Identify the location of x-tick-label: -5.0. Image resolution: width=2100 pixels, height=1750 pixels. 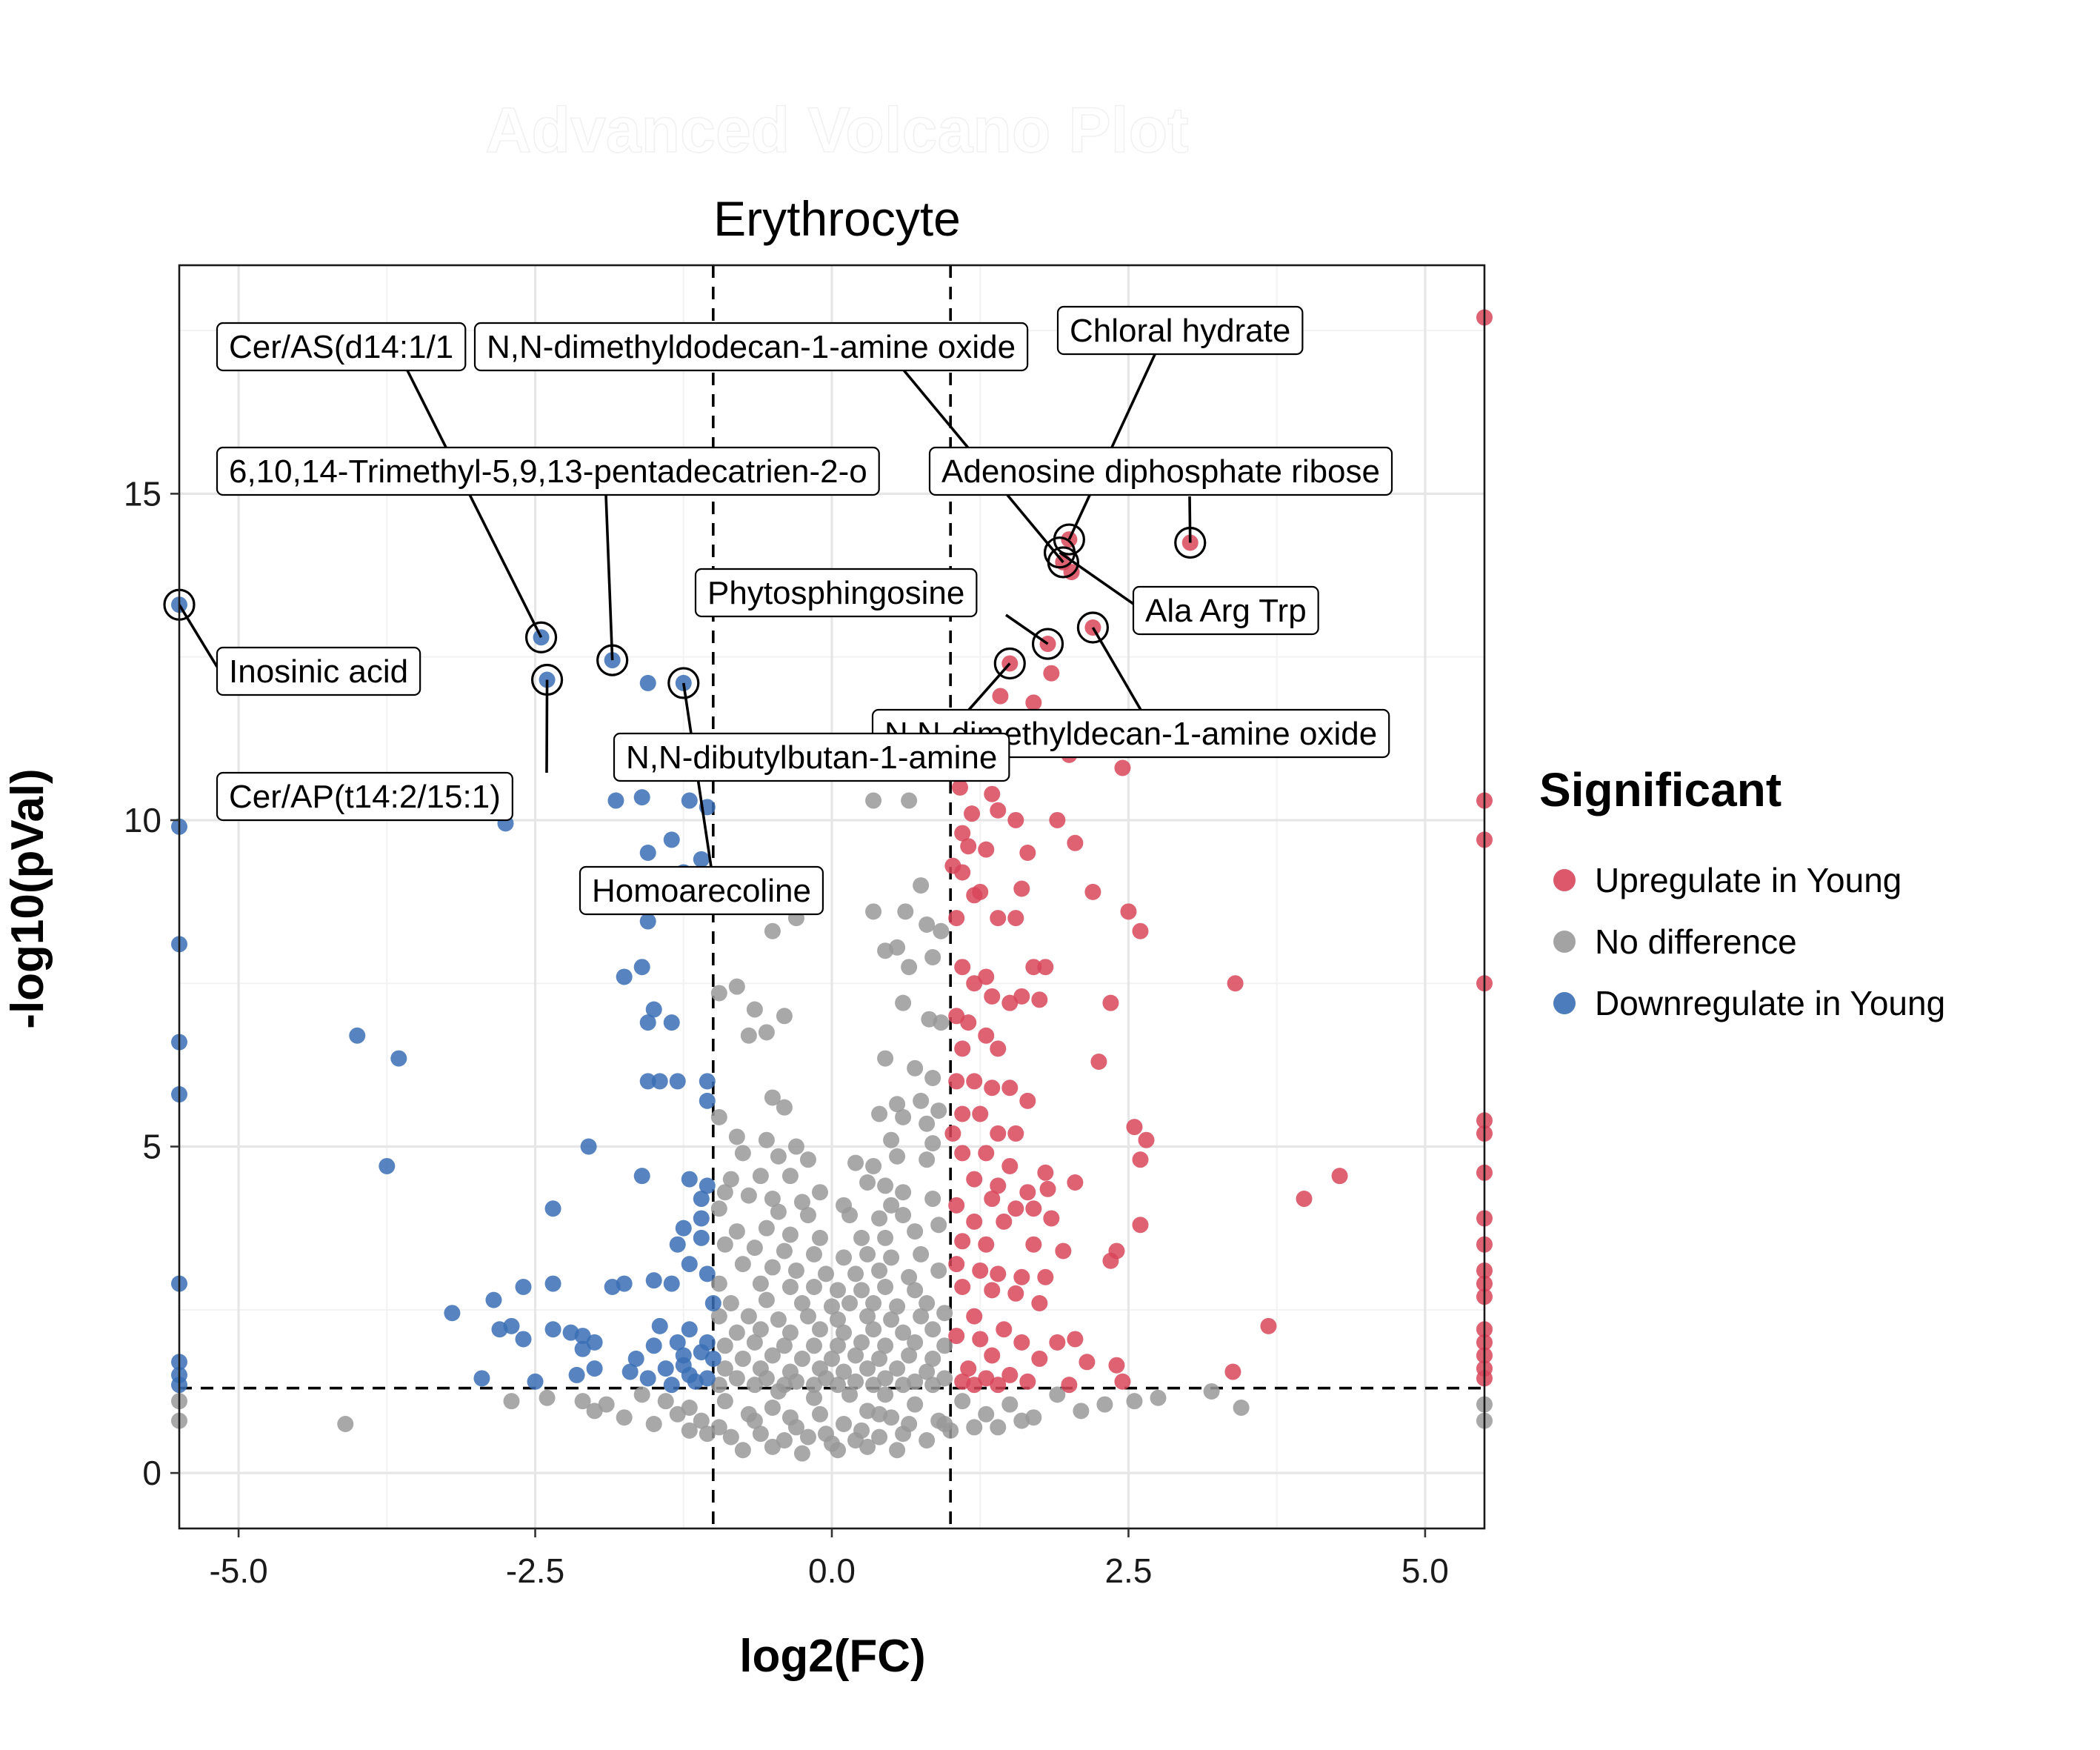
(238, 1570).